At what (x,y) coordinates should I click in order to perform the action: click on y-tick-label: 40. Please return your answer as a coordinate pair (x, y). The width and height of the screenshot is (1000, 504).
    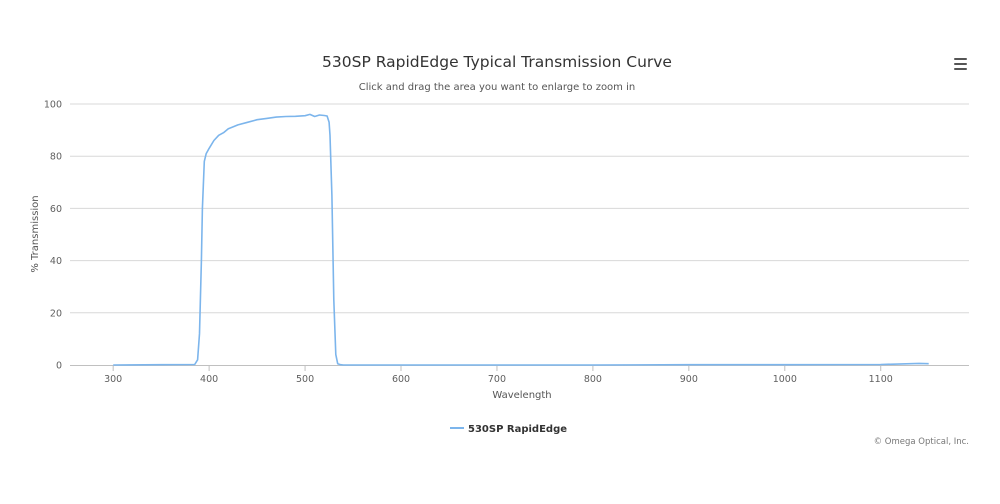
    Looking at the image, I should click on (56, 261).